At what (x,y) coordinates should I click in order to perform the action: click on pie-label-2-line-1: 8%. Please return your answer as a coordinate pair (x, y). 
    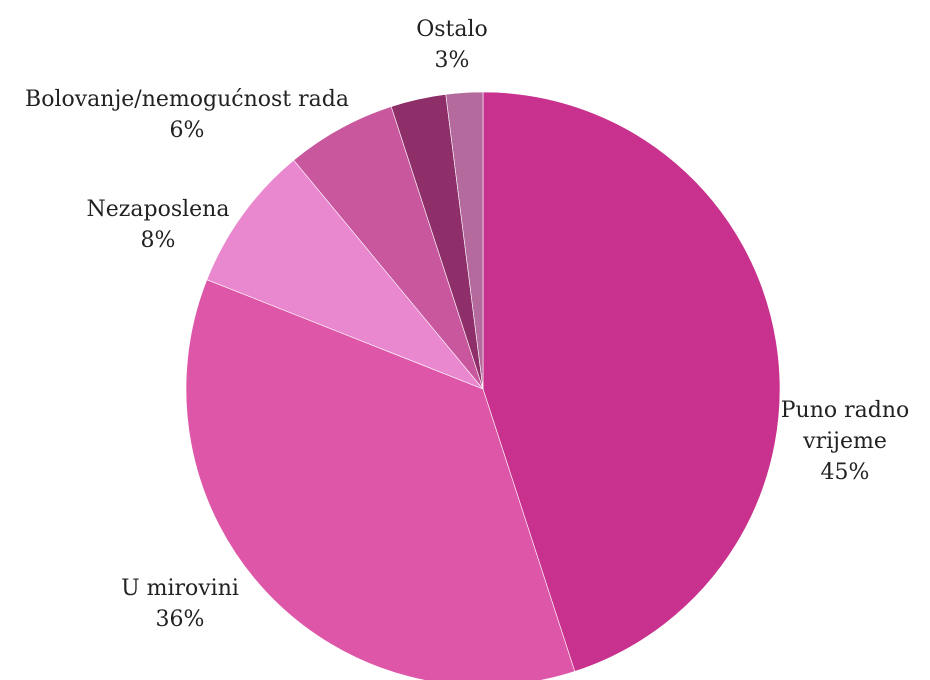
    Looking at the image, I should click on (158, 240).